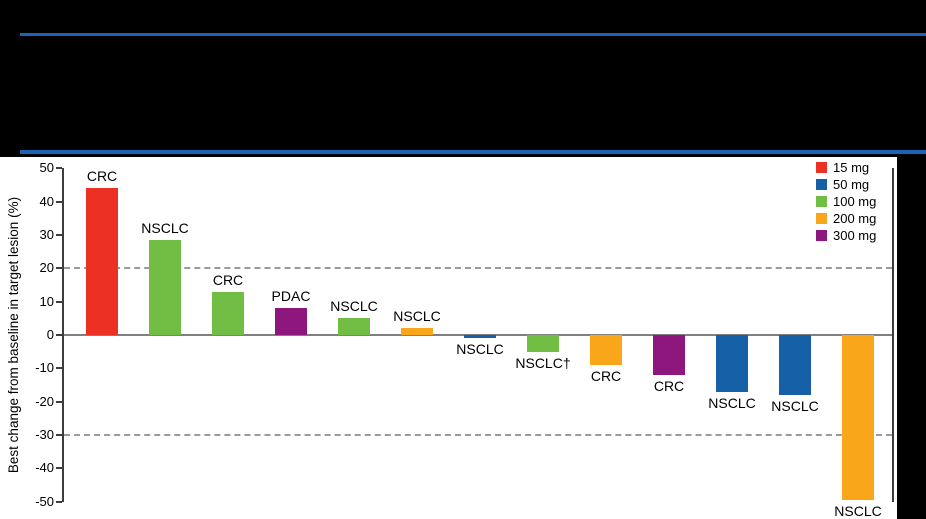 The height and width of the screenshot is (519, 926). What do you see at coordinates (44, 368) in the screenshot?
I see `y-tick-label: -10` at bounding box center [44, 368].